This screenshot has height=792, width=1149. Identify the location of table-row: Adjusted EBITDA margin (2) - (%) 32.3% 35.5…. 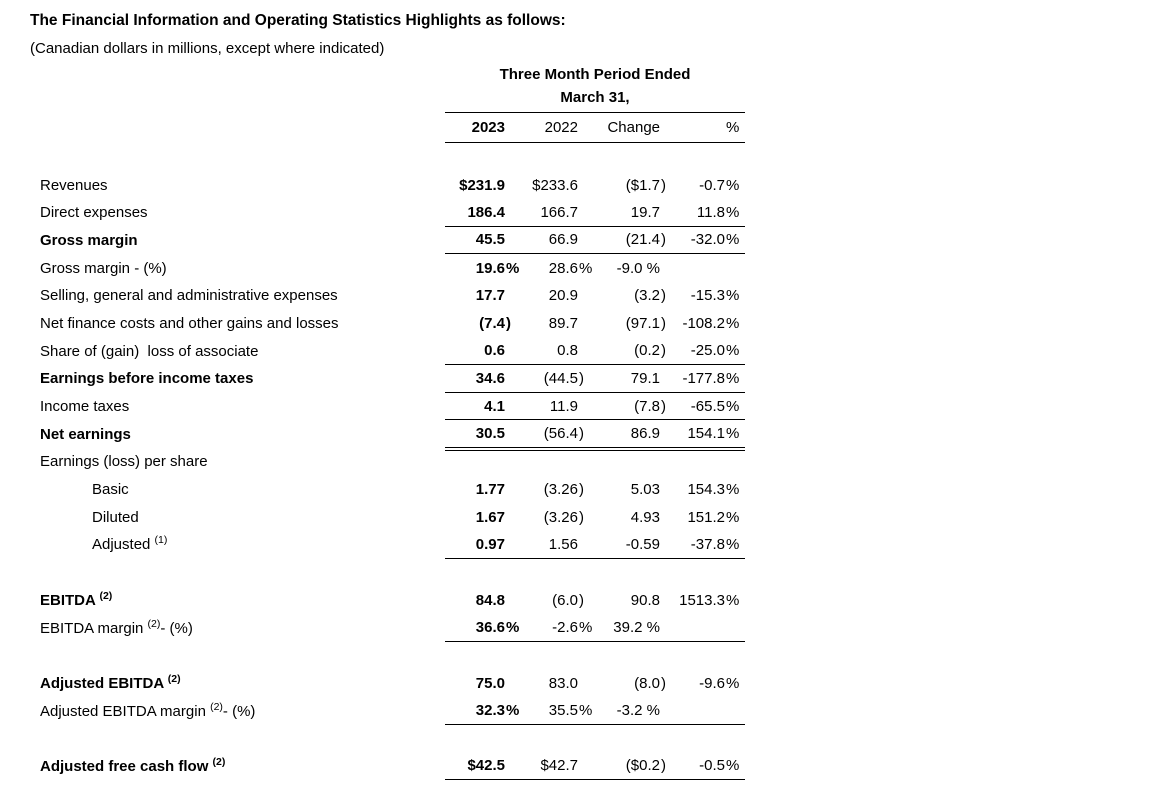
(392, 711).